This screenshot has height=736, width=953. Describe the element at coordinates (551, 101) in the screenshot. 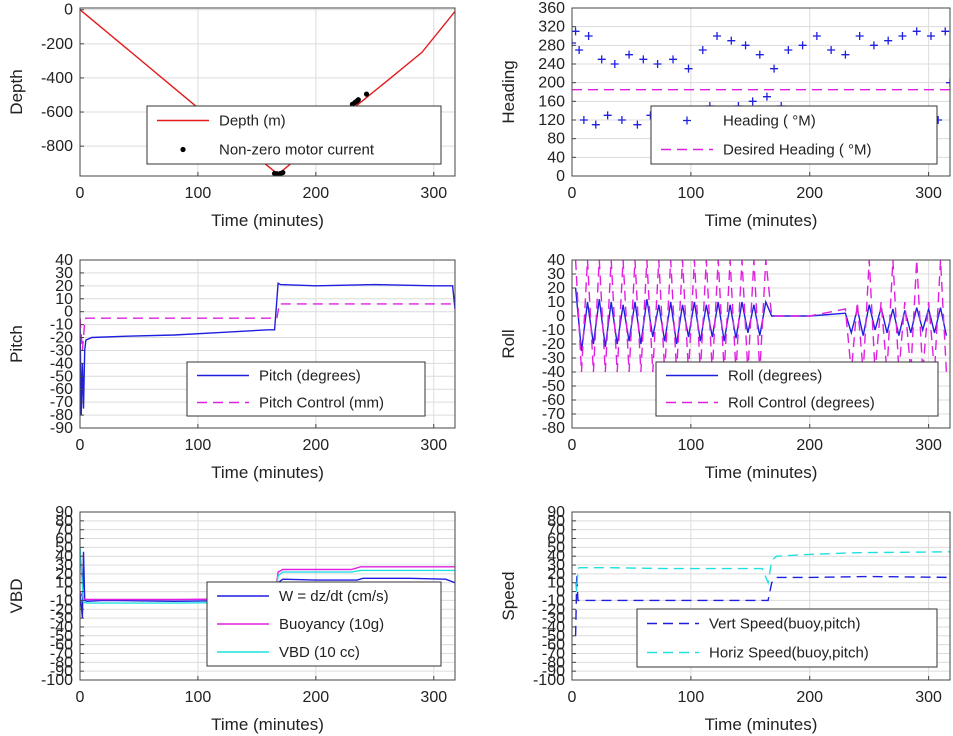

I see `y-tick-label: 160` at that location.